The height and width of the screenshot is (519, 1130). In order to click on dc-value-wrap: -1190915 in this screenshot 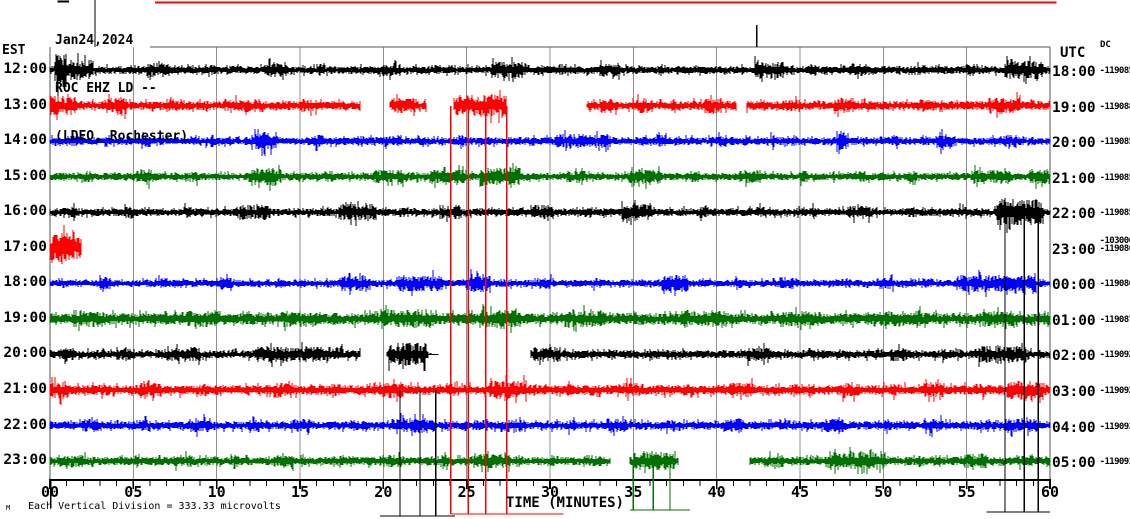, I will do `click(1115, 458)`.